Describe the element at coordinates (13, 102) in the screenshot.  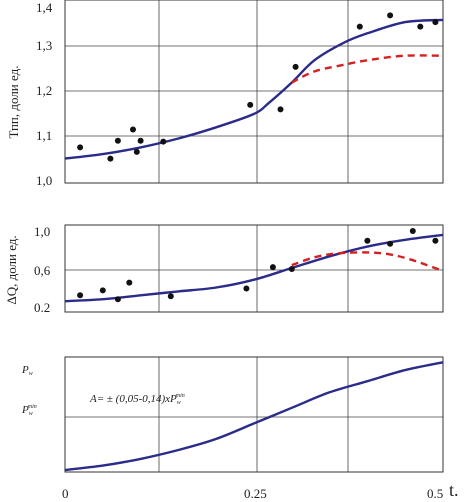
I see `panel-1-ylabel: Тпп, доли ед.` at that location.